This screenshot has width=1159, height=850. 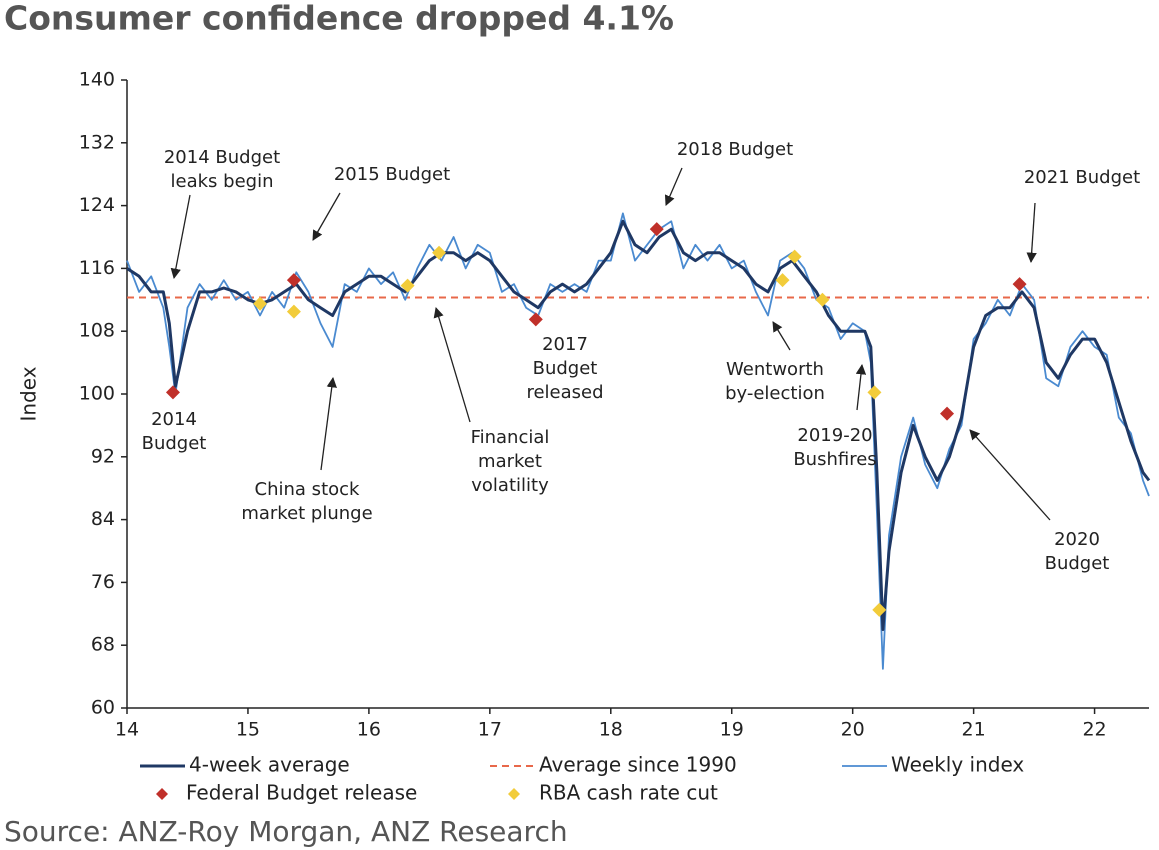 I want to click on y-tick-label: 116, so click(x=97, y=268).